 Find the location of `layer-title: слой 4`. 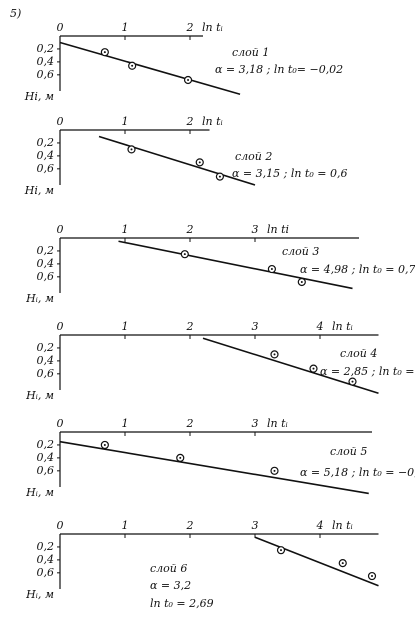

layer-title: слой 4 is located at coordinates (358, 353).